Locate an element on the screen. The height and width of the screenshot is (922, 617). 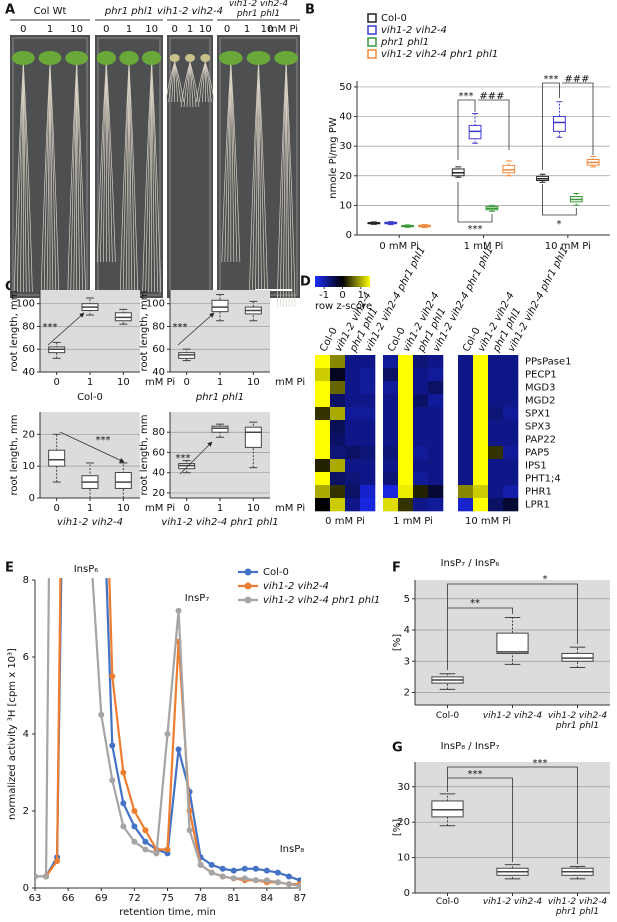
dose-label: 10 is located at coordinates (267, 29).